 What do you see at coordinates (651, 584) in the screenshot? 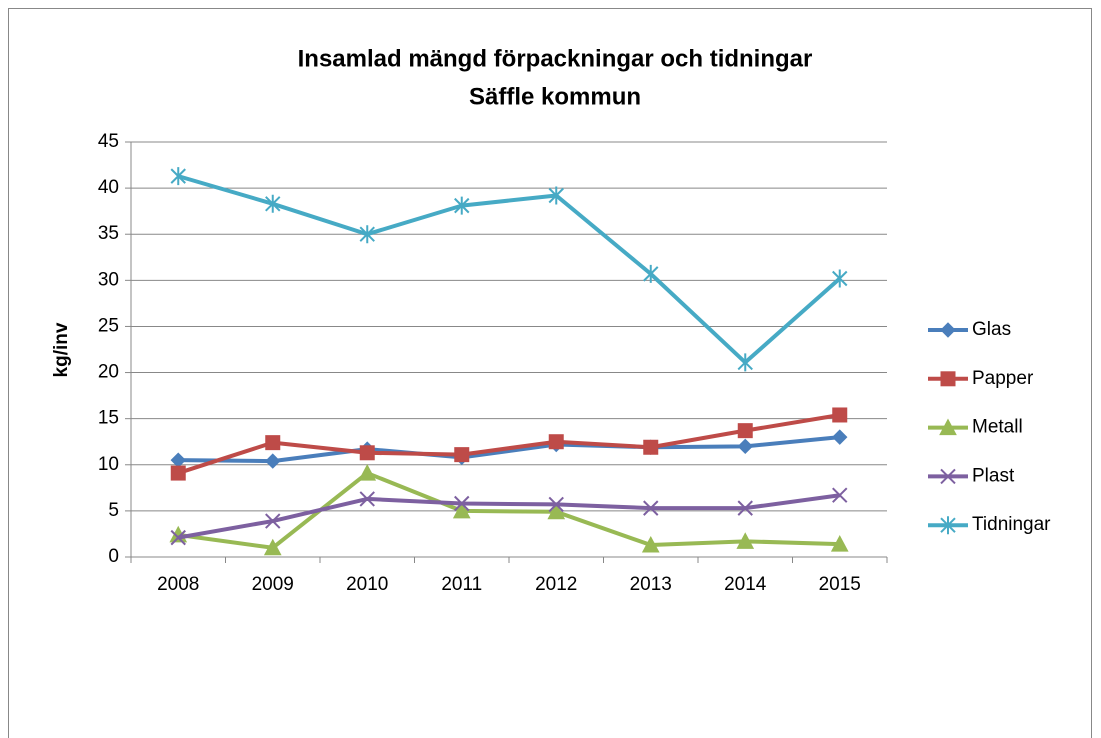
I see `x-tick-label: 2013` at bounding box center [651, 584].